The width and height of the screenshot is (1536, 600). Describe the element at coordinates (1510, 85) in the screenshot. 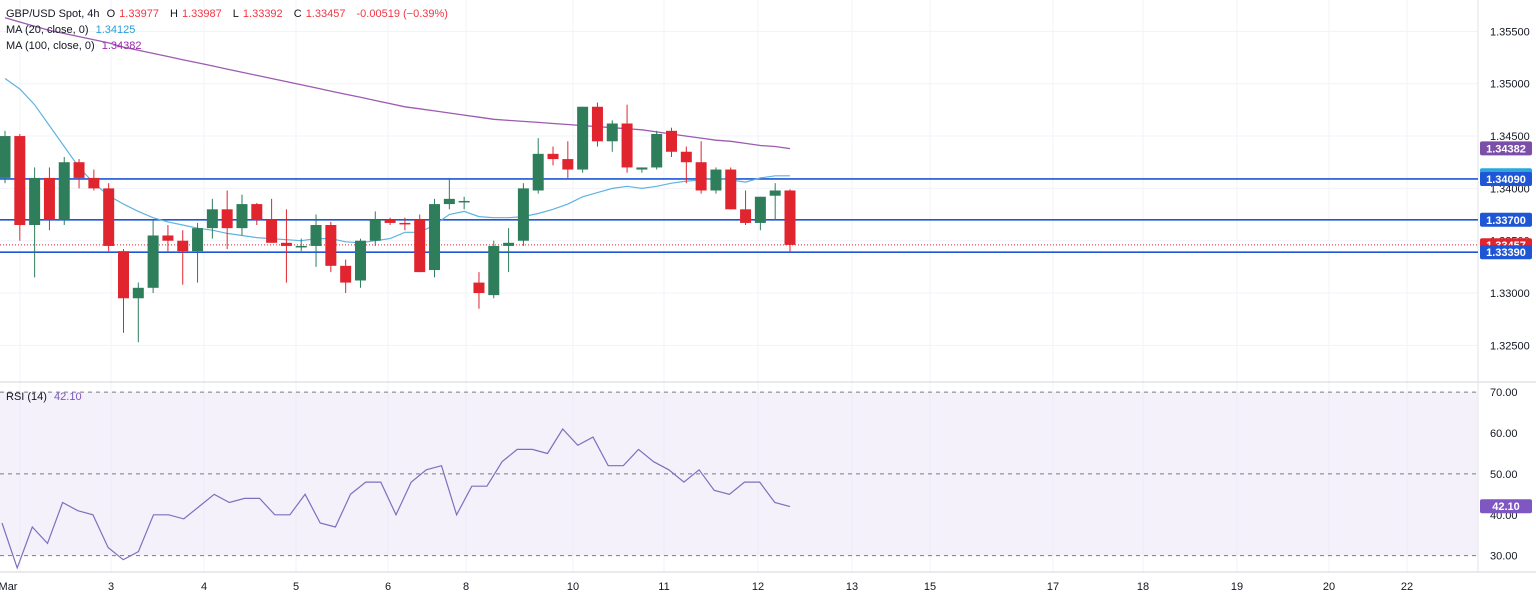

I see `price-tick-label: 1.35000` at that location.